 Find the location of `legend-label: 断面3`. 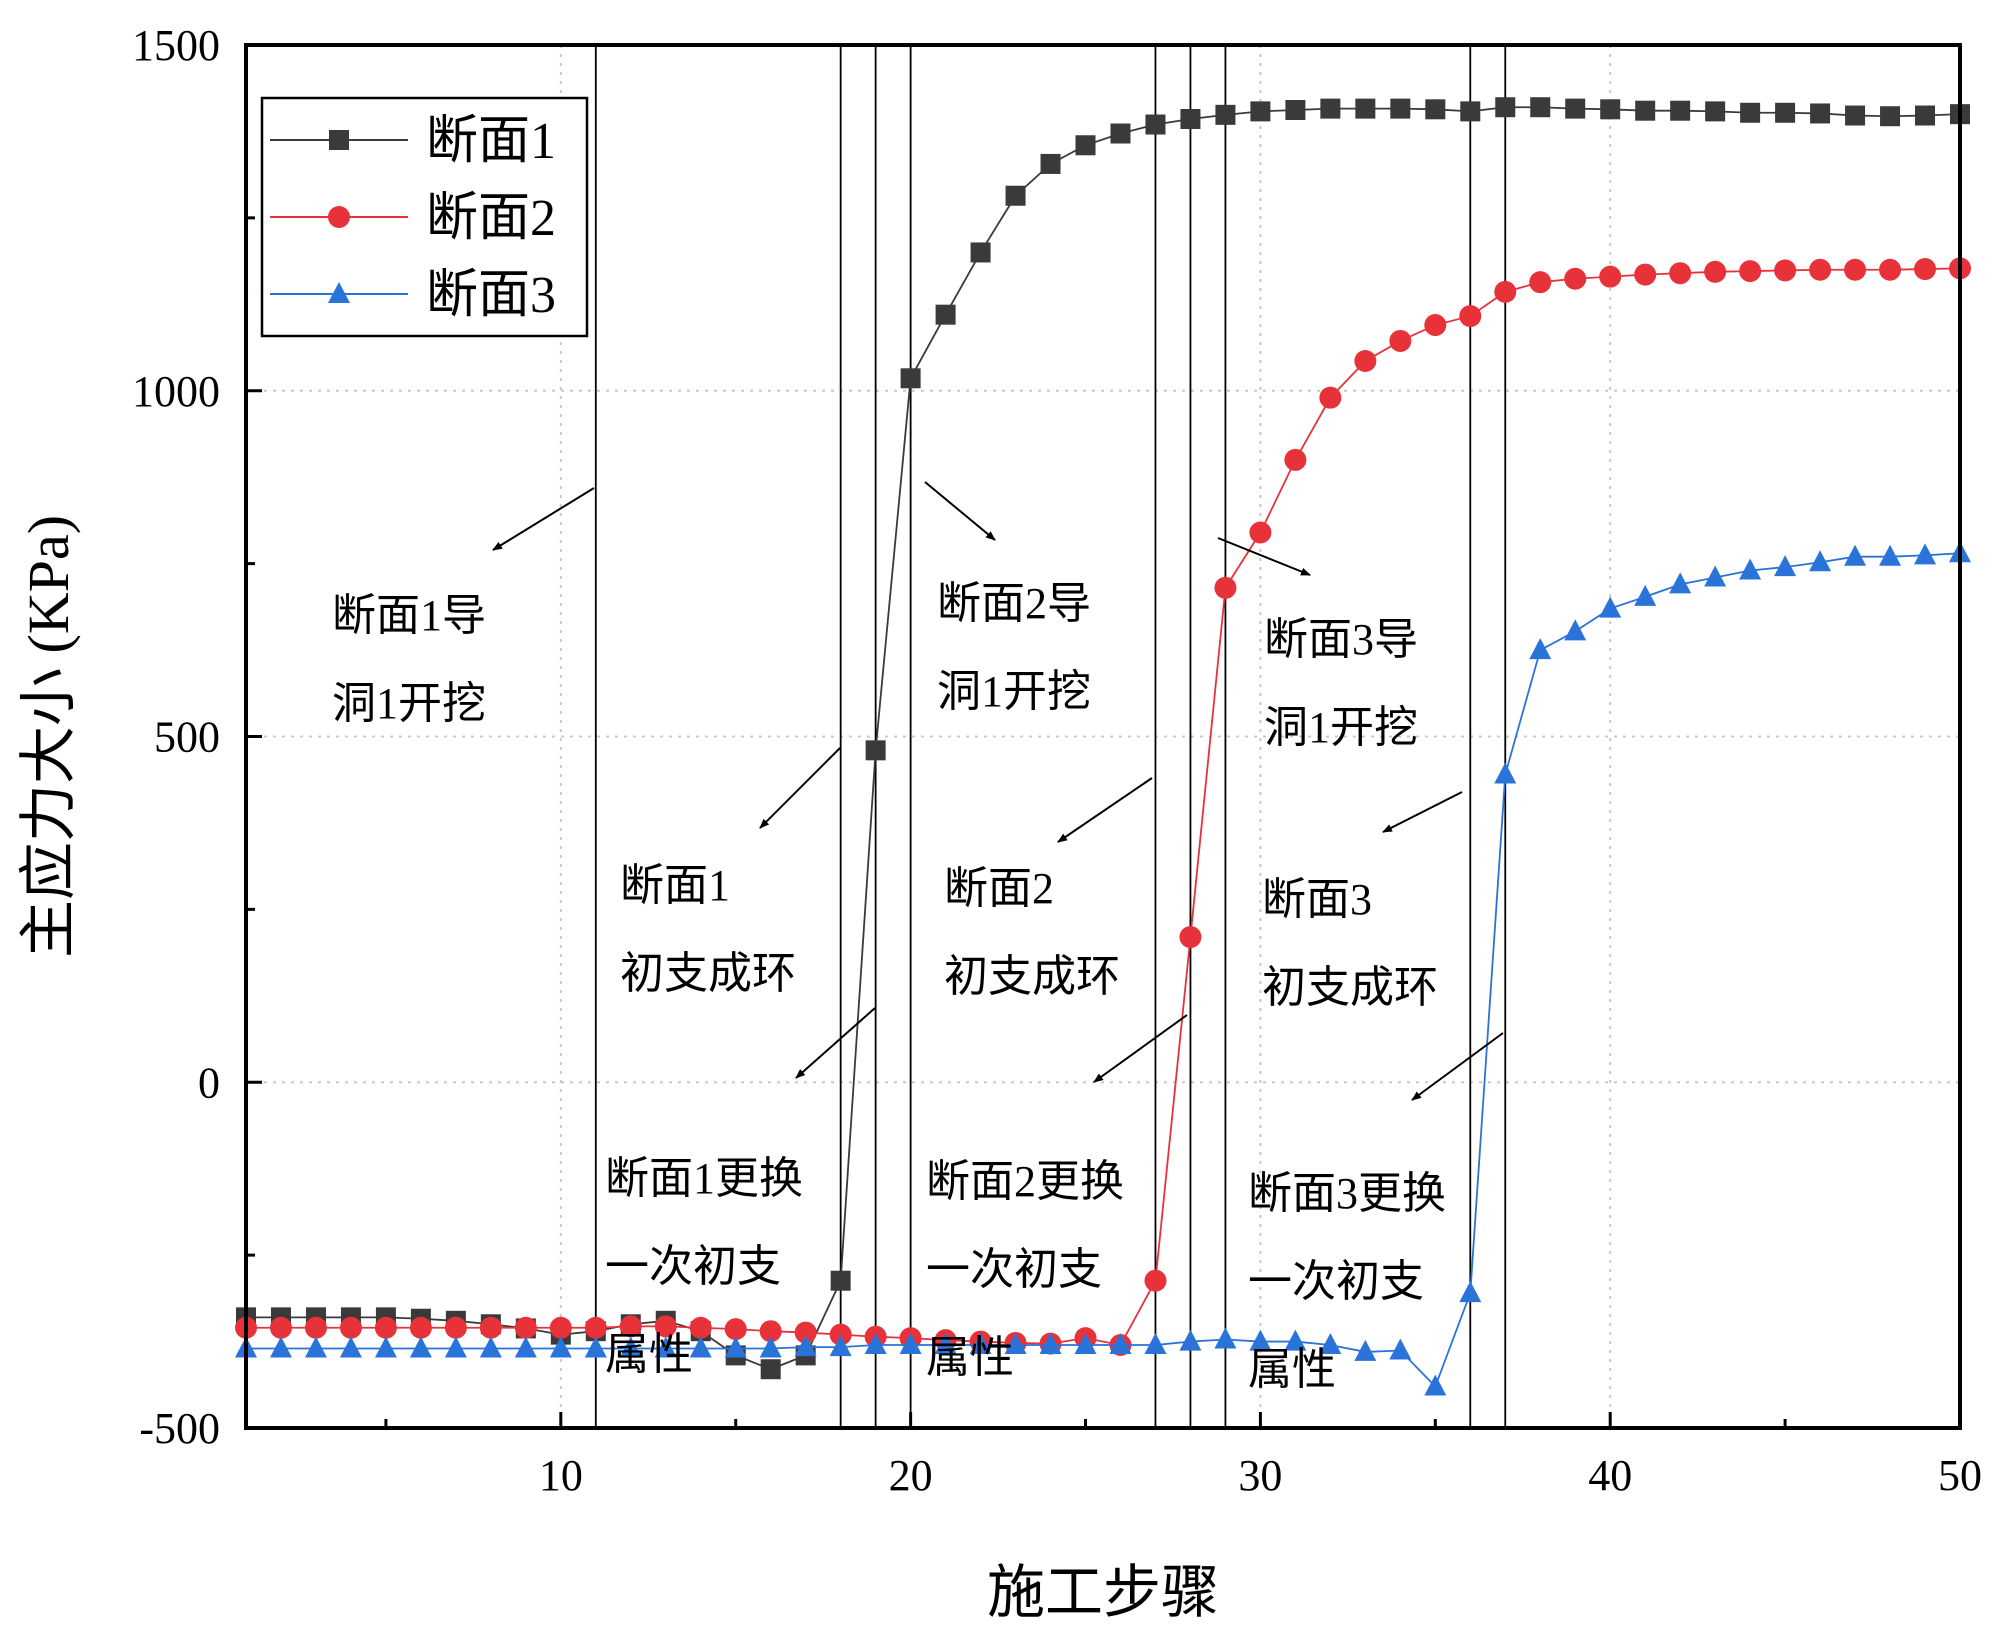

legend-label: 断面3 is located at coordinates (491, 295).